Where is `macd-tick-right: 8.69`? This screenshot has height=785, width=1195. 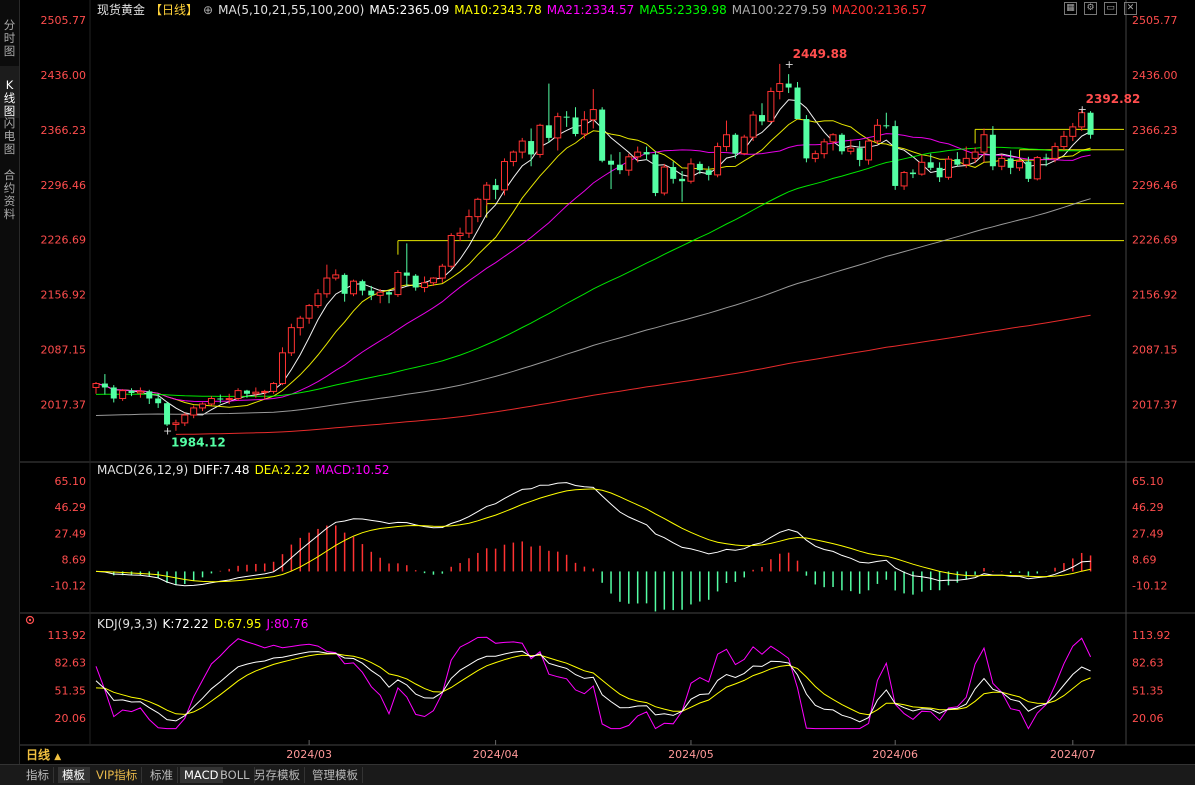
macd-tick-right: 8.69 is located at coordinates (1144, 559).